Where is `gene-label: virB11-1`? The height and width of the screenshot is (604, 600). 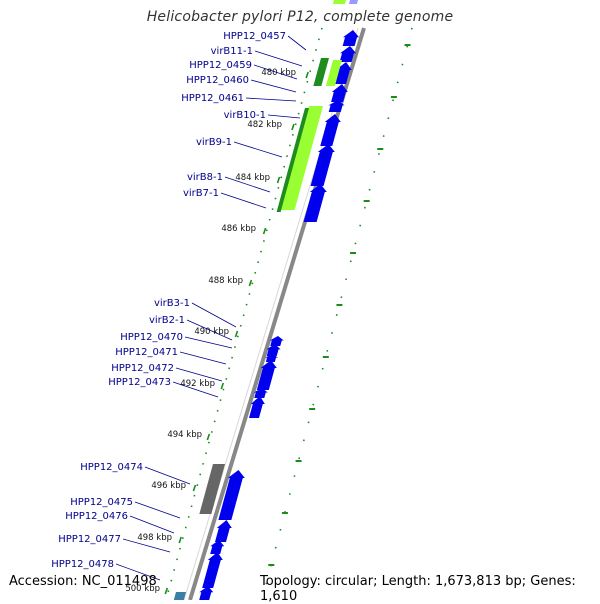 gene-label: virB11-1 is located at coordinates (232, 51).